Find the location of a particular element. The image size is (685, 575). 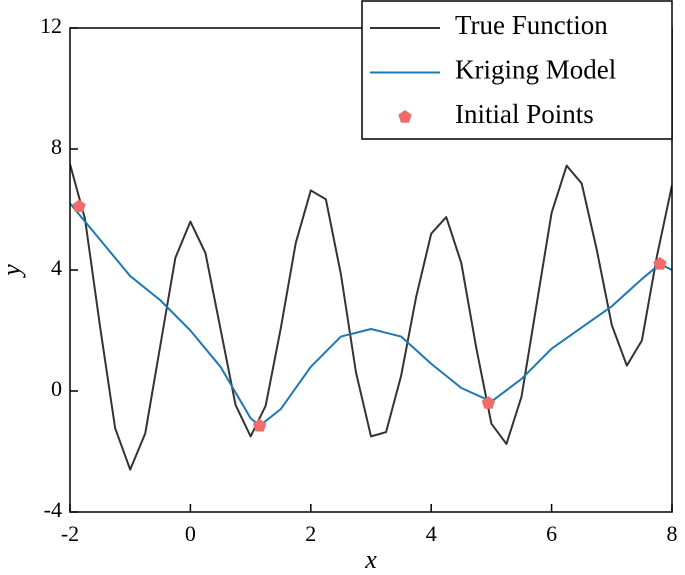

legend-label: Kriging Model is located at coordinates (535, 70).